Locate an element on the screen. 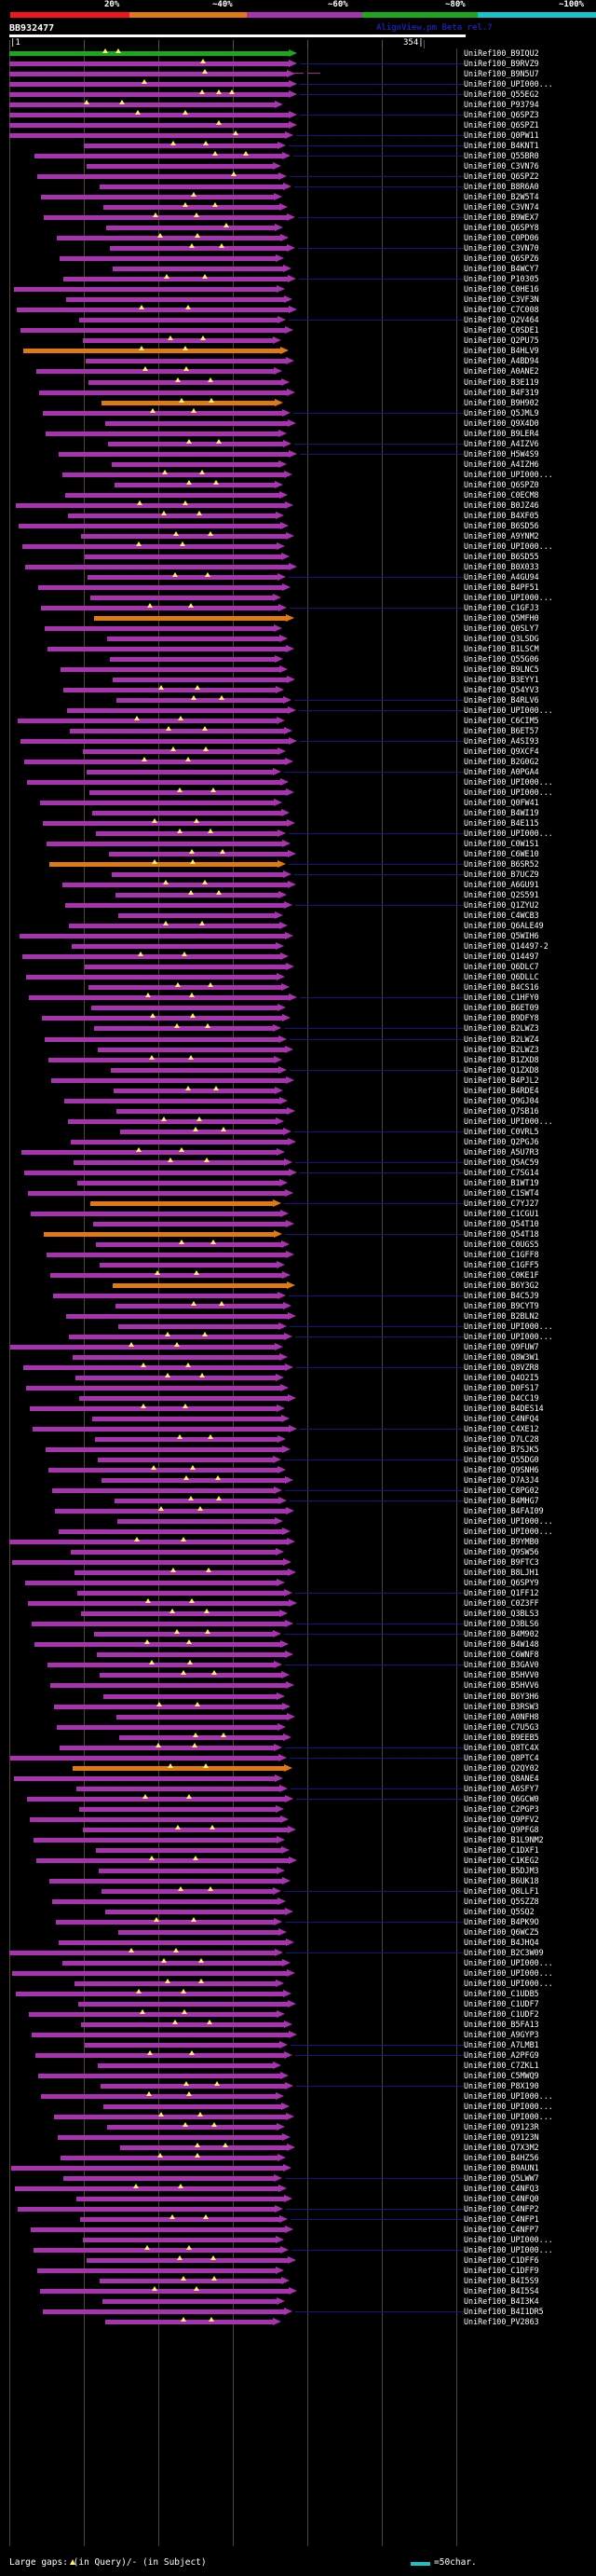 This screenshot has height=2576, width=596. alignment-row: UniRef100_D7LC28 is located at coordinates (298, 1439).